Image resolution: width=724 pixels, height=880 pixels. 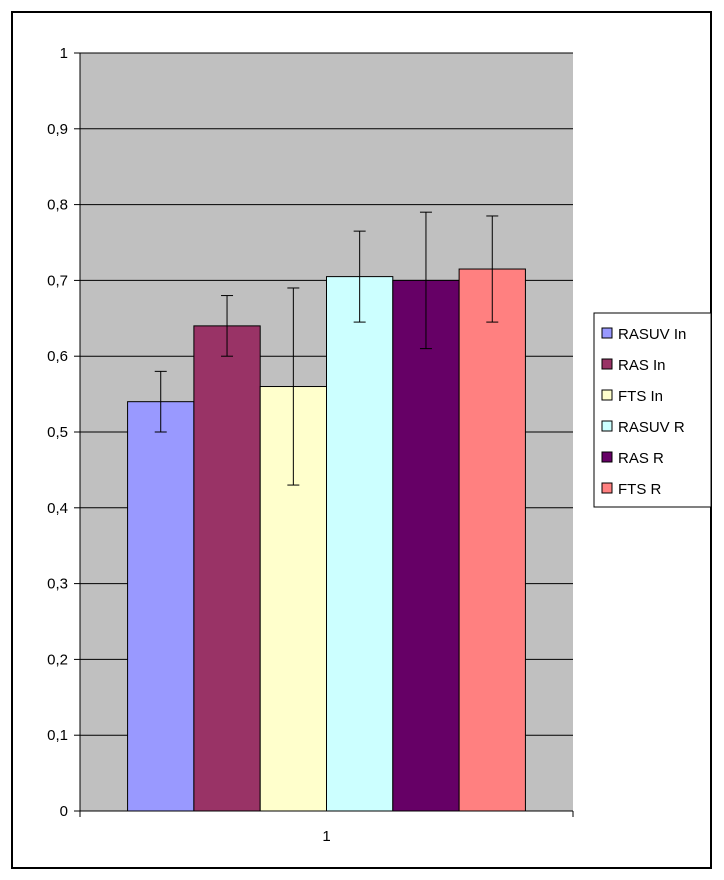 What do you see at coordinates (64, 811) in the screenshot?
I see `y-tick-label: 0` at bounding box center [64, 811].